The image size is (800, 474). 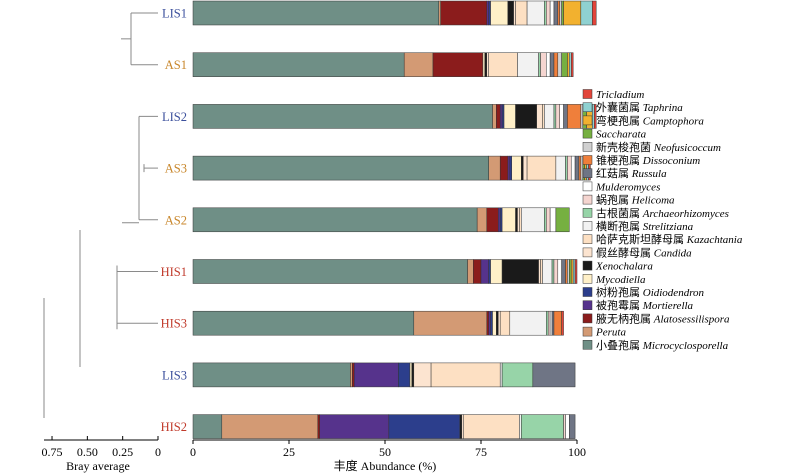 I want to click on legend-label-cn: 红菇属, so click(x=614, y=173).